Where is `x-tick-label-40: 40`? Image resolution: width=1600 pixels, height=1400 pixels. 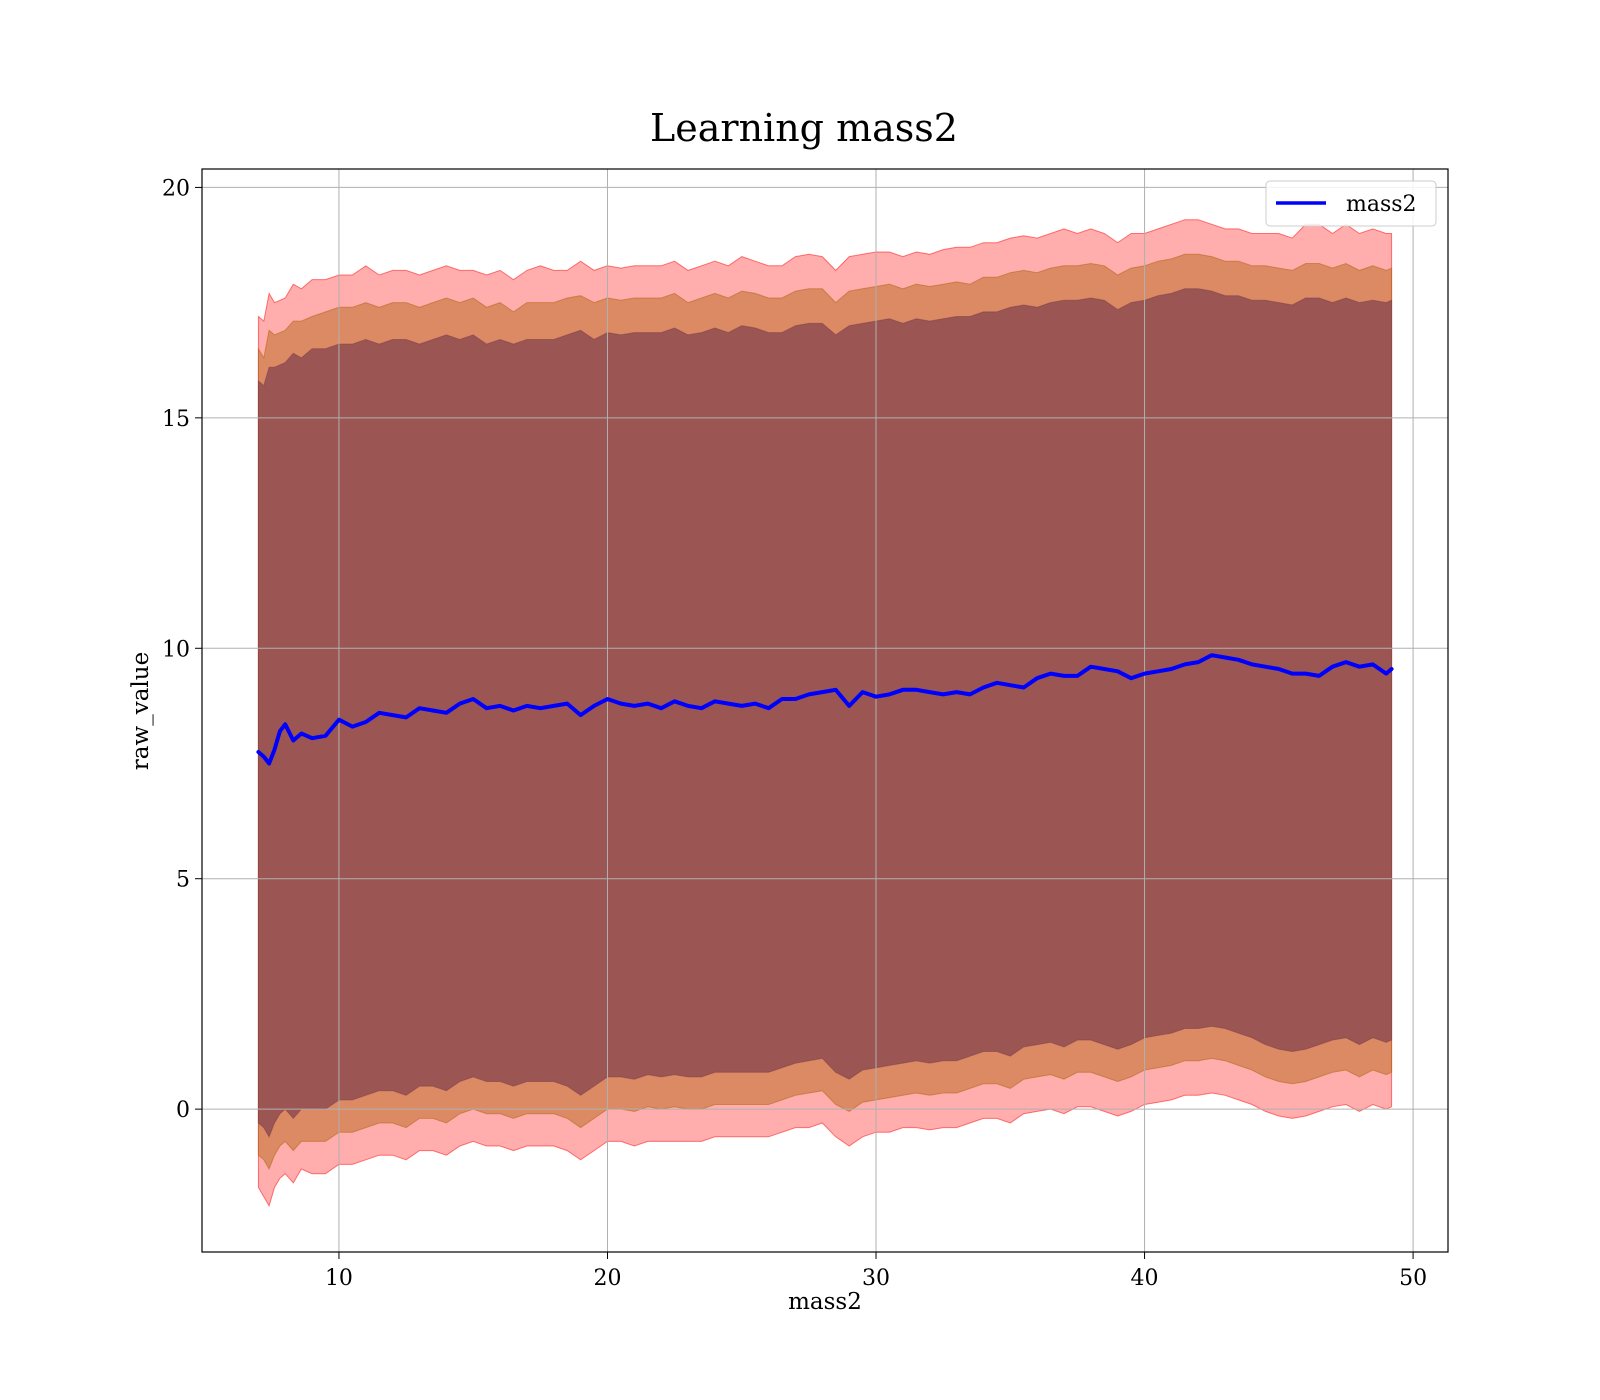 x-tick-label-40: 40 is located at coordinates (1145, 1278).